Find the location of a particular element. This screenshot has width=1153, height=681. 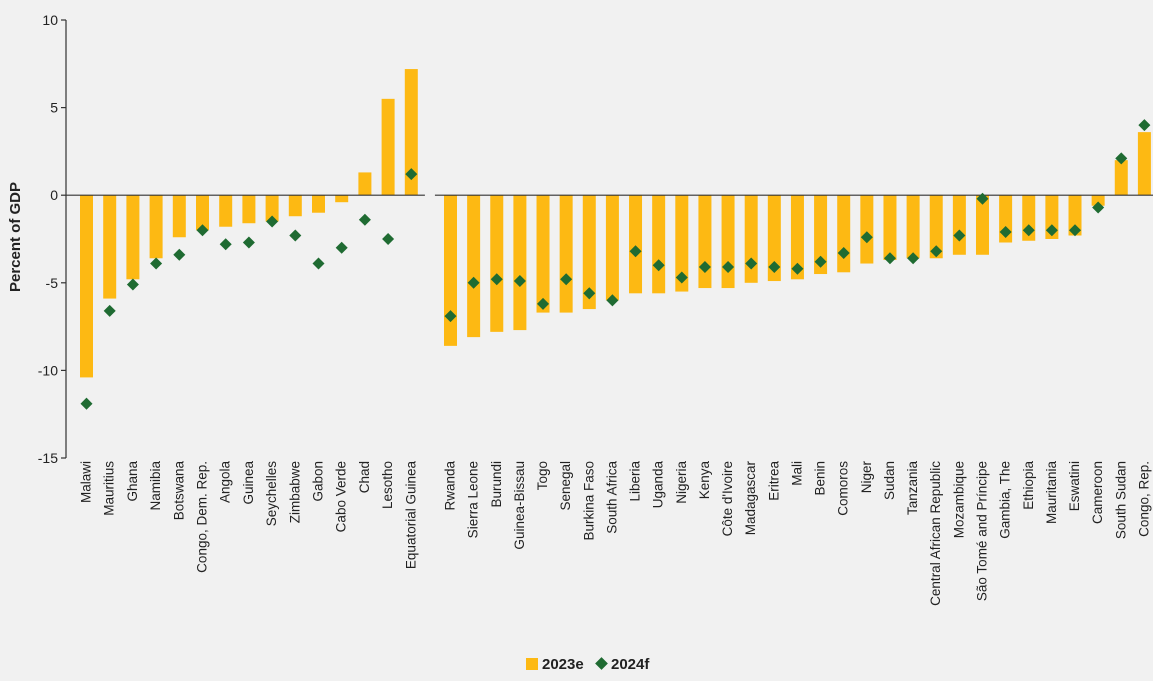

category-label: Cameroon is located at coordinates (1097, 492).